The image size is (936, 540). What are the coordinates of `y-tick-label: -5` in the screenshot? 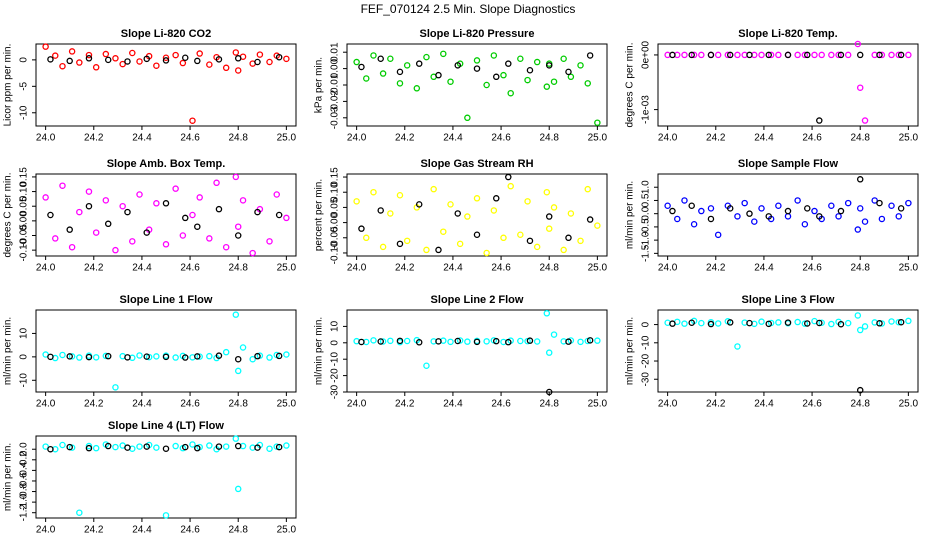 It's located at (24, 85).